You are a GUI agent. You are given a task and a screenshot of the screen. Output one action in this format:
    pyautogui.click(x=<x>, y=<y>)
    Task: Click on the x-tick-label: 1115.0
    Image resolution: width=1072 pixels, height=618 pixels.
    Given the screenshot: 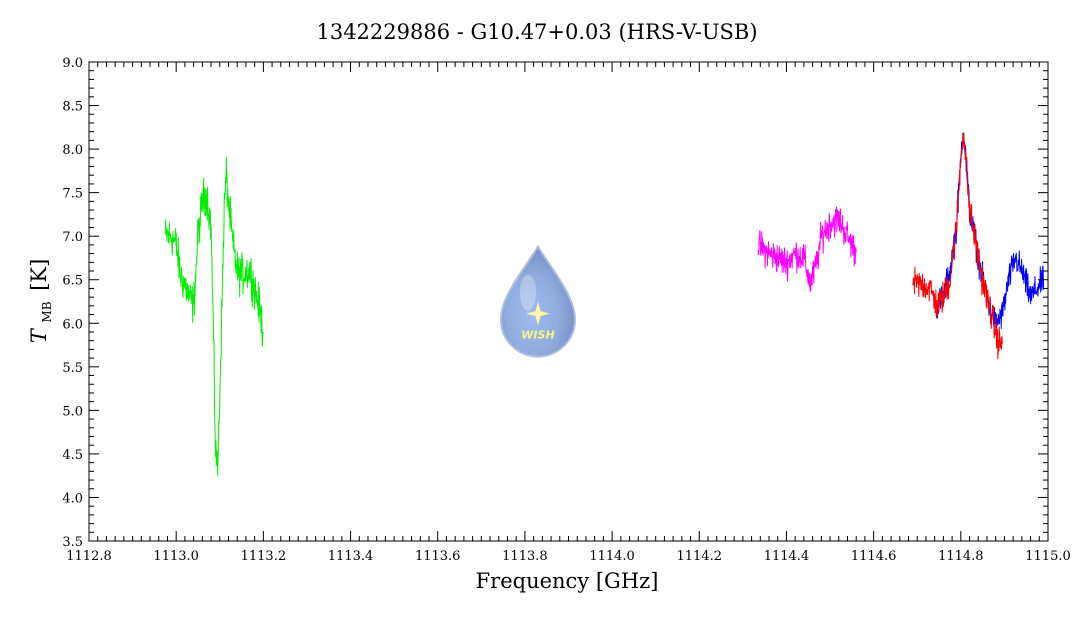 What is the action you would take?
    pyautogui.click(x=1048, y=556)
    